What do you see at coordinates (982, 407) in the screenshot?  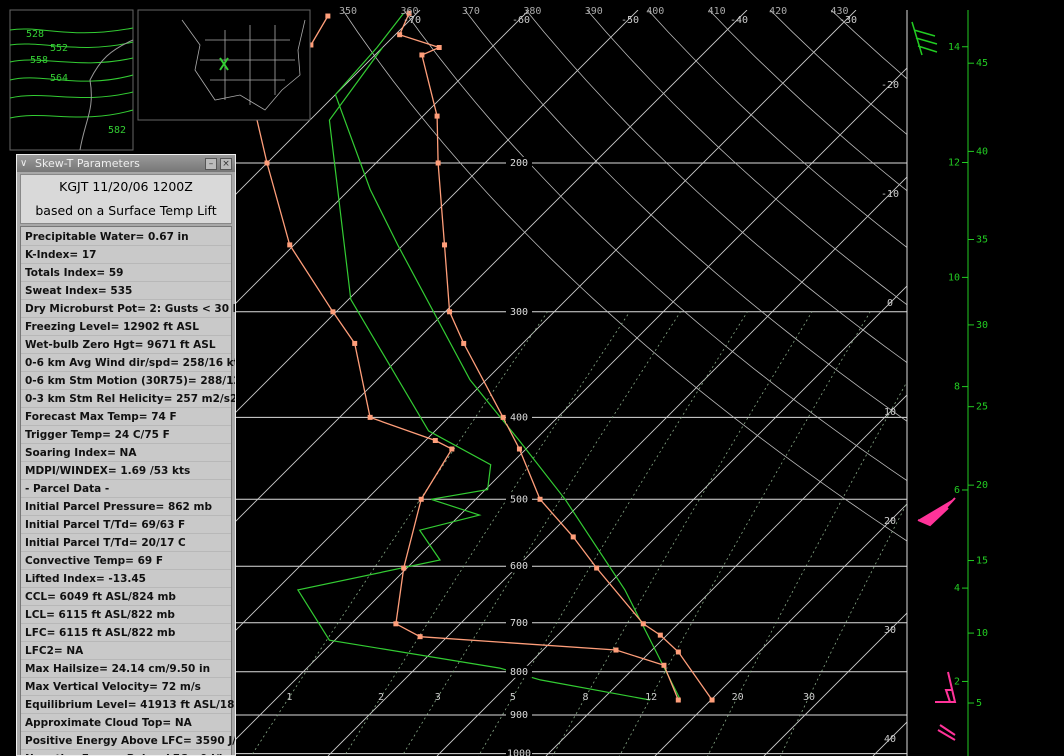 I see `kft-label: 25` at bounding box center [982, 407].